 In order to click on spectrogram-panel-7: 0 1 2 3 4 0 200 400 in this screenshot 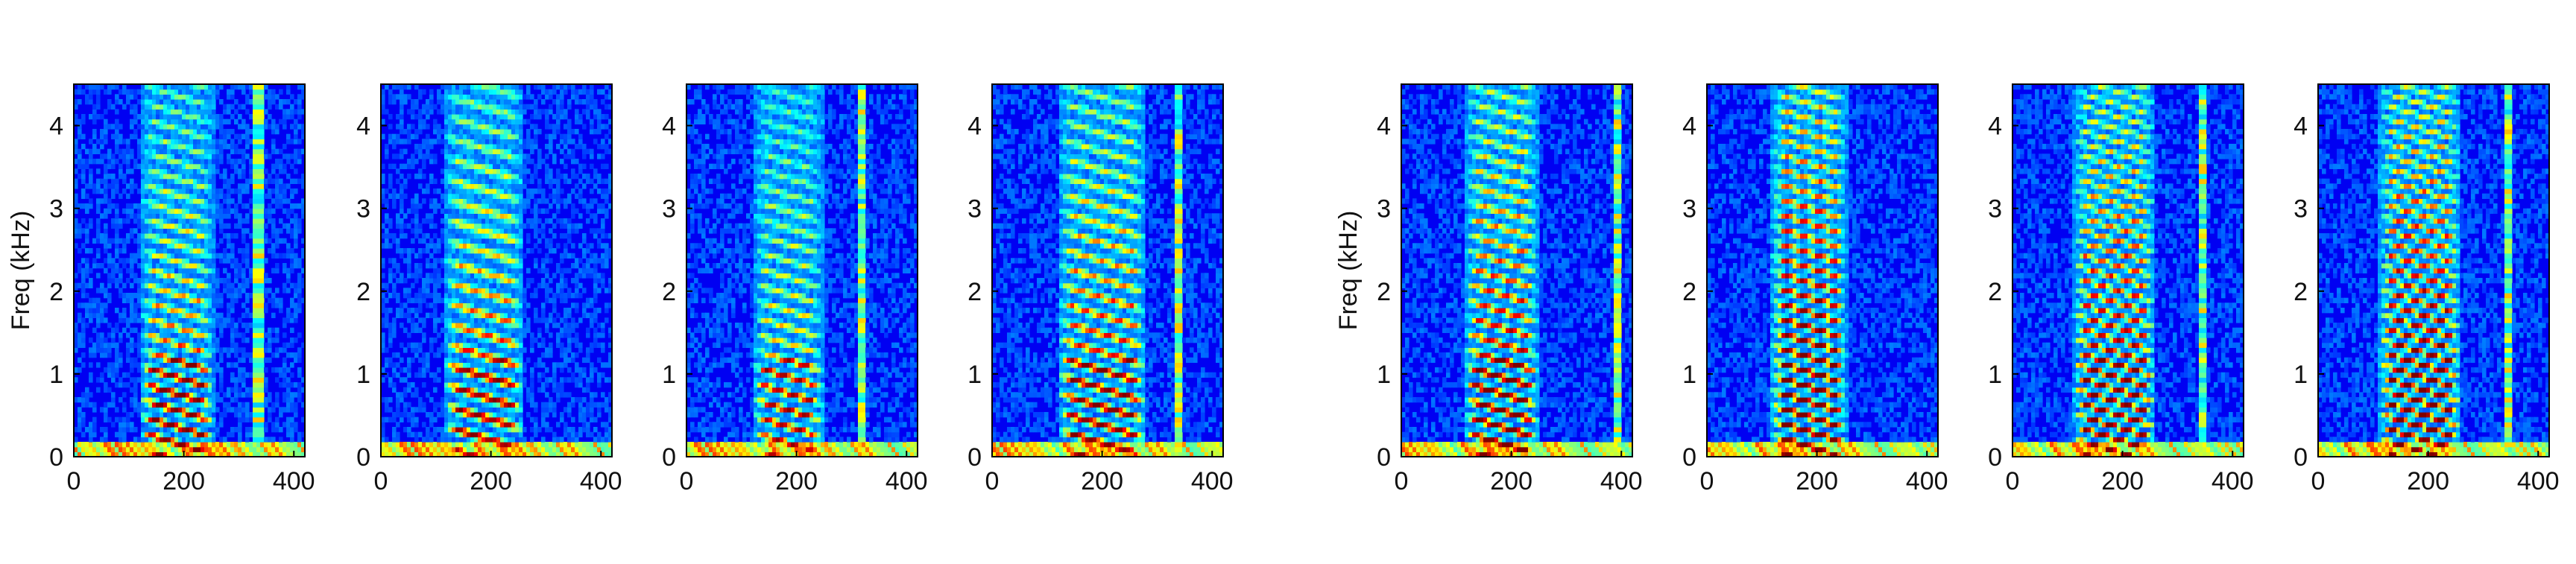, I will do `click(2121, 289)`.